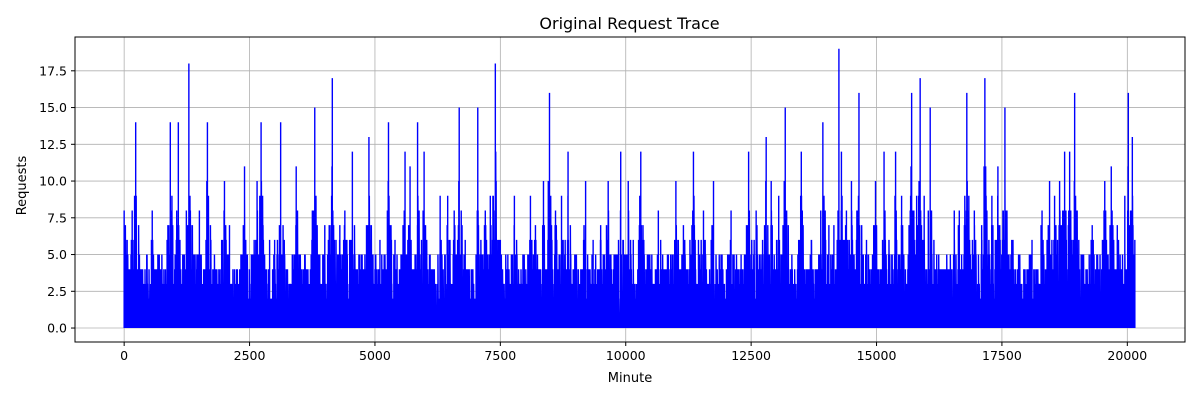 The height and width of the screenshot is (400, 1200). I want to click on y-tick-label: 17.5, so click(53, 70).